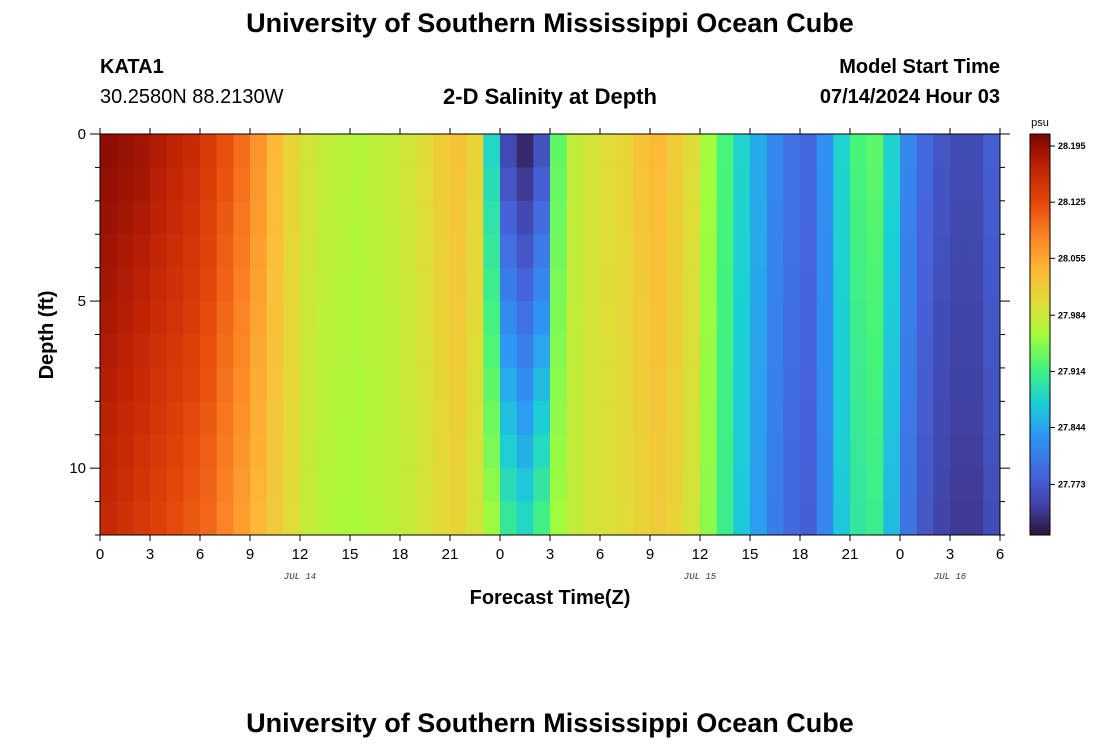 The width and height of the screenshot is (1100, 750). Describe the element at coordinates (919, 67) in the screenshot. I see `model-start-label: Model Start Time` at that location.